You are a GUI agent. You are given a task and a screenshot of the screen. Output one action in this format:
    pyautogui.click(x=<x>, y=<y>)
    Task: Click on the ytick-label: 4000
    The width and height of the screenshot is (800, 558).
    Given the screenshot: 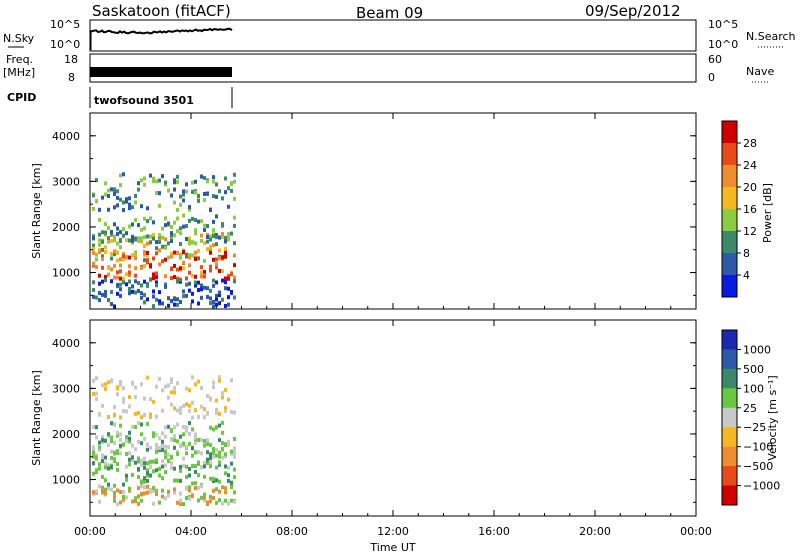 What is the action you would take?
    pyautogui.click(x=66, y=343)
    